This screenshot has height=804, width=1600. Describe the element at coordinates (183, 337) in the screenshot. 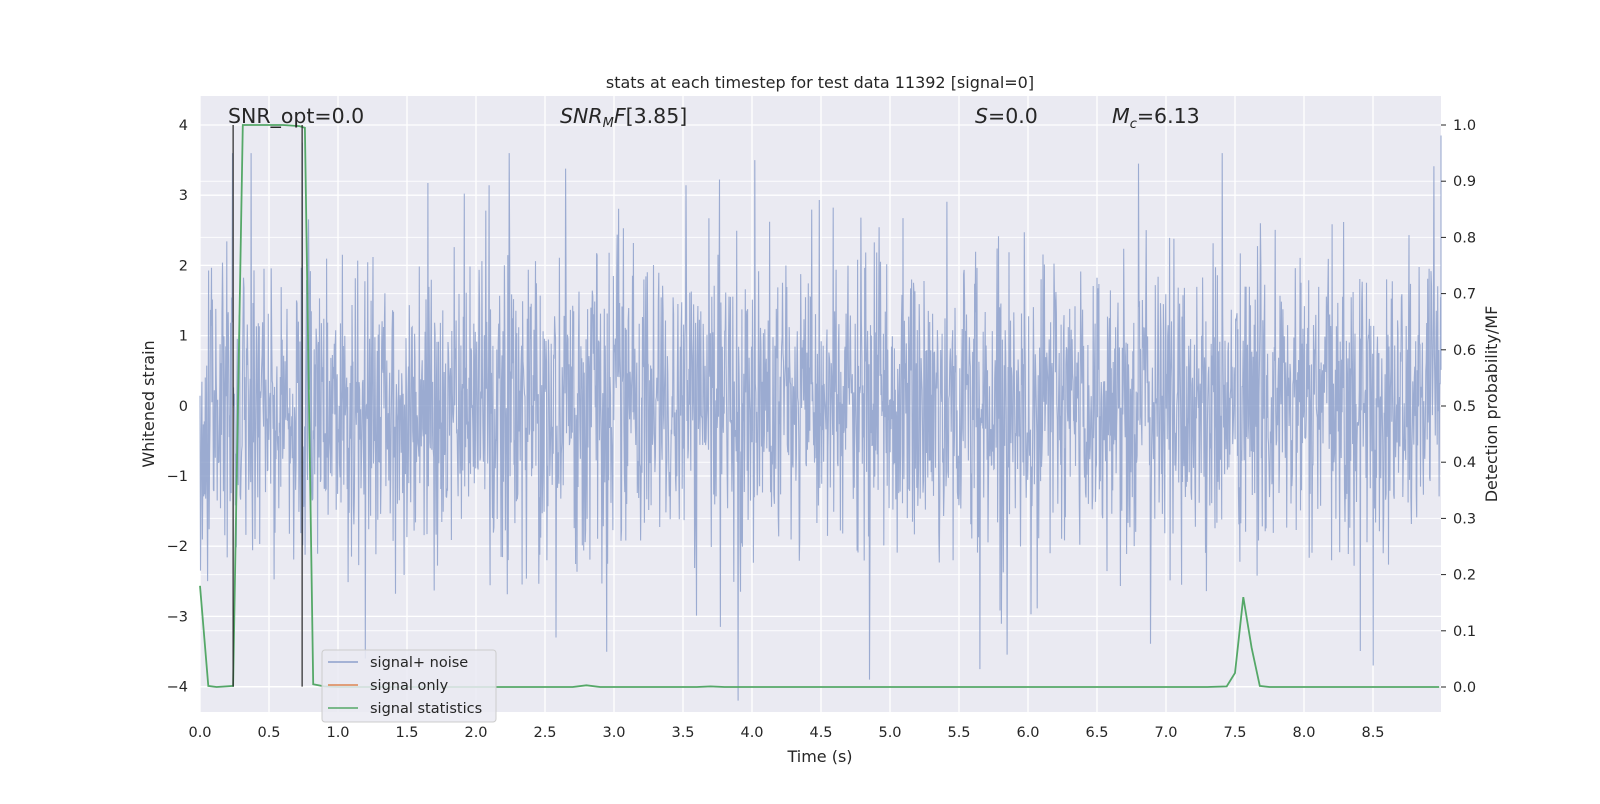

I see `y-tick-label: 1` at that location.